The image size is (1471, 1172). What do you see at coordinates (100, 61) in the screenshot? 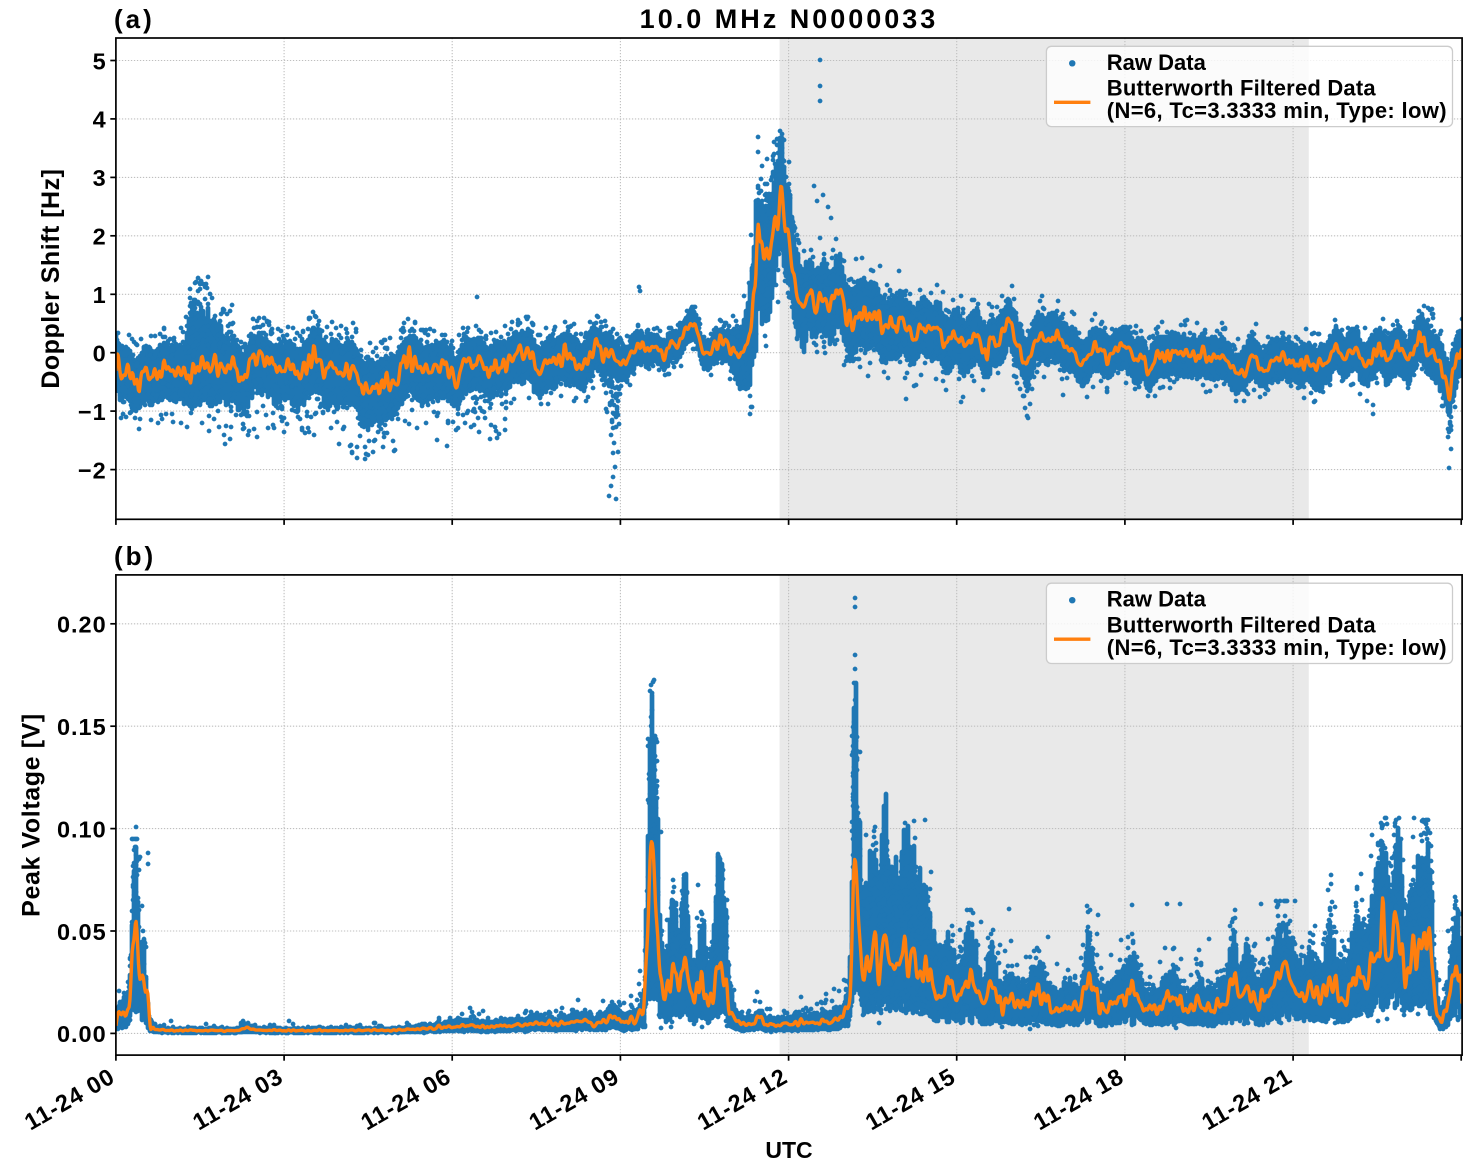
I see `svg-text: 5` at bounding box center [100, 61].